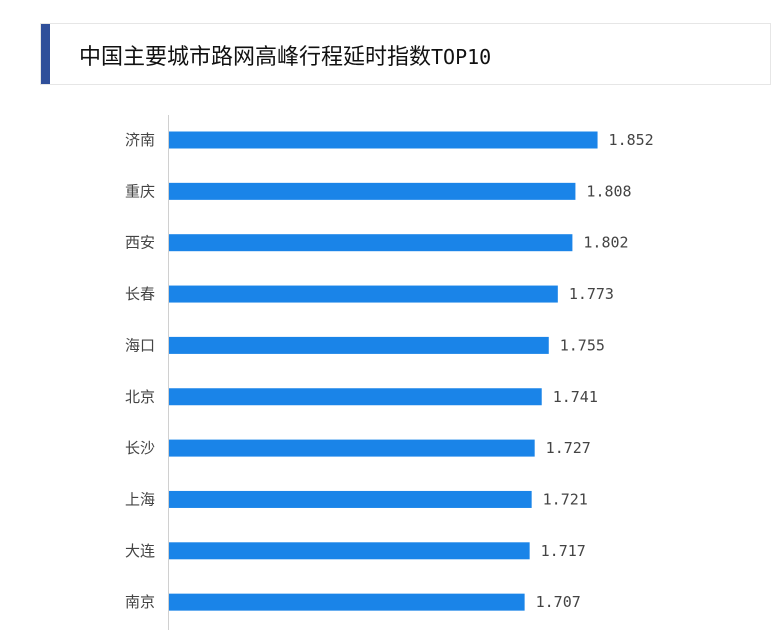  Describe the element at coordinates (255, 57) in the screenshot. I see `chart-title-main: 中国主要城市路网高峰行程延时指数` at that location.